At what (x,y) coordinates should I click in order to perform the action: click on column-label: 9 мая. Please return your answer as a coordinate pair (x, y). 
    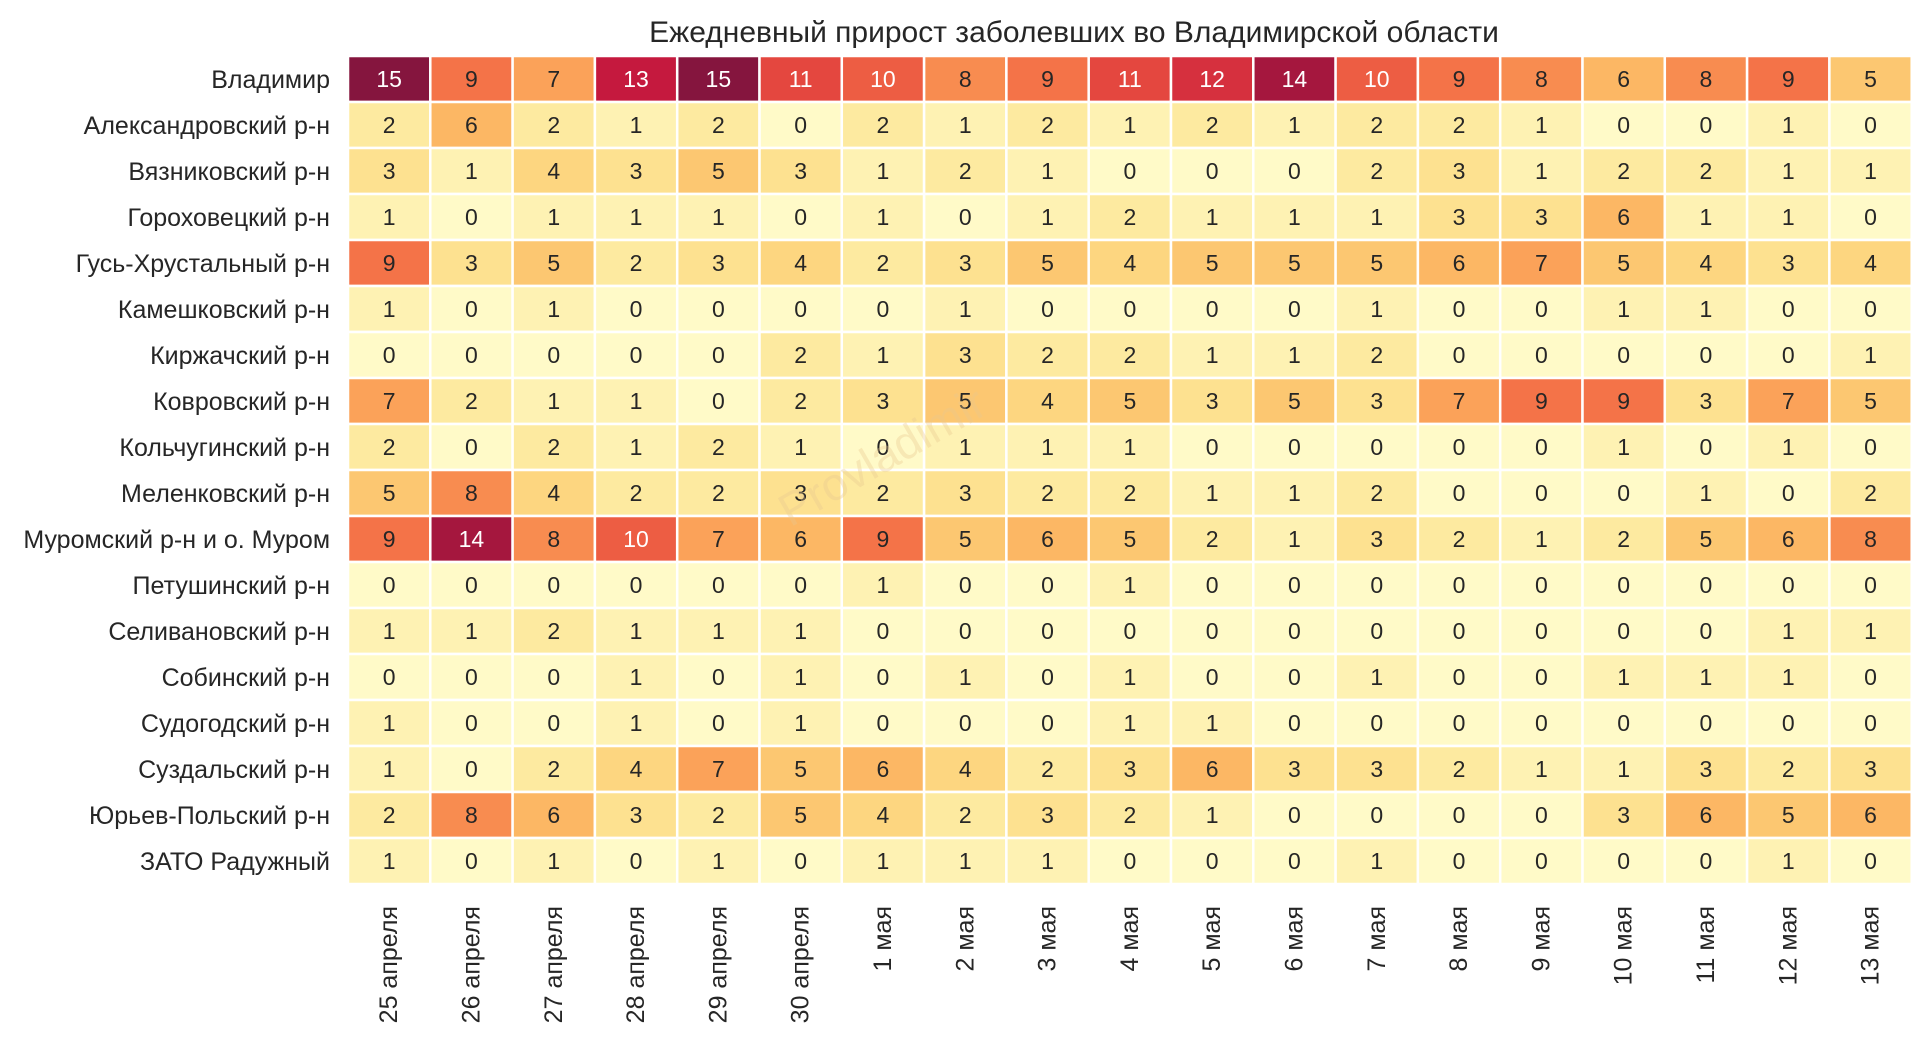
    Looking at the image, I should click on (1541, 938).